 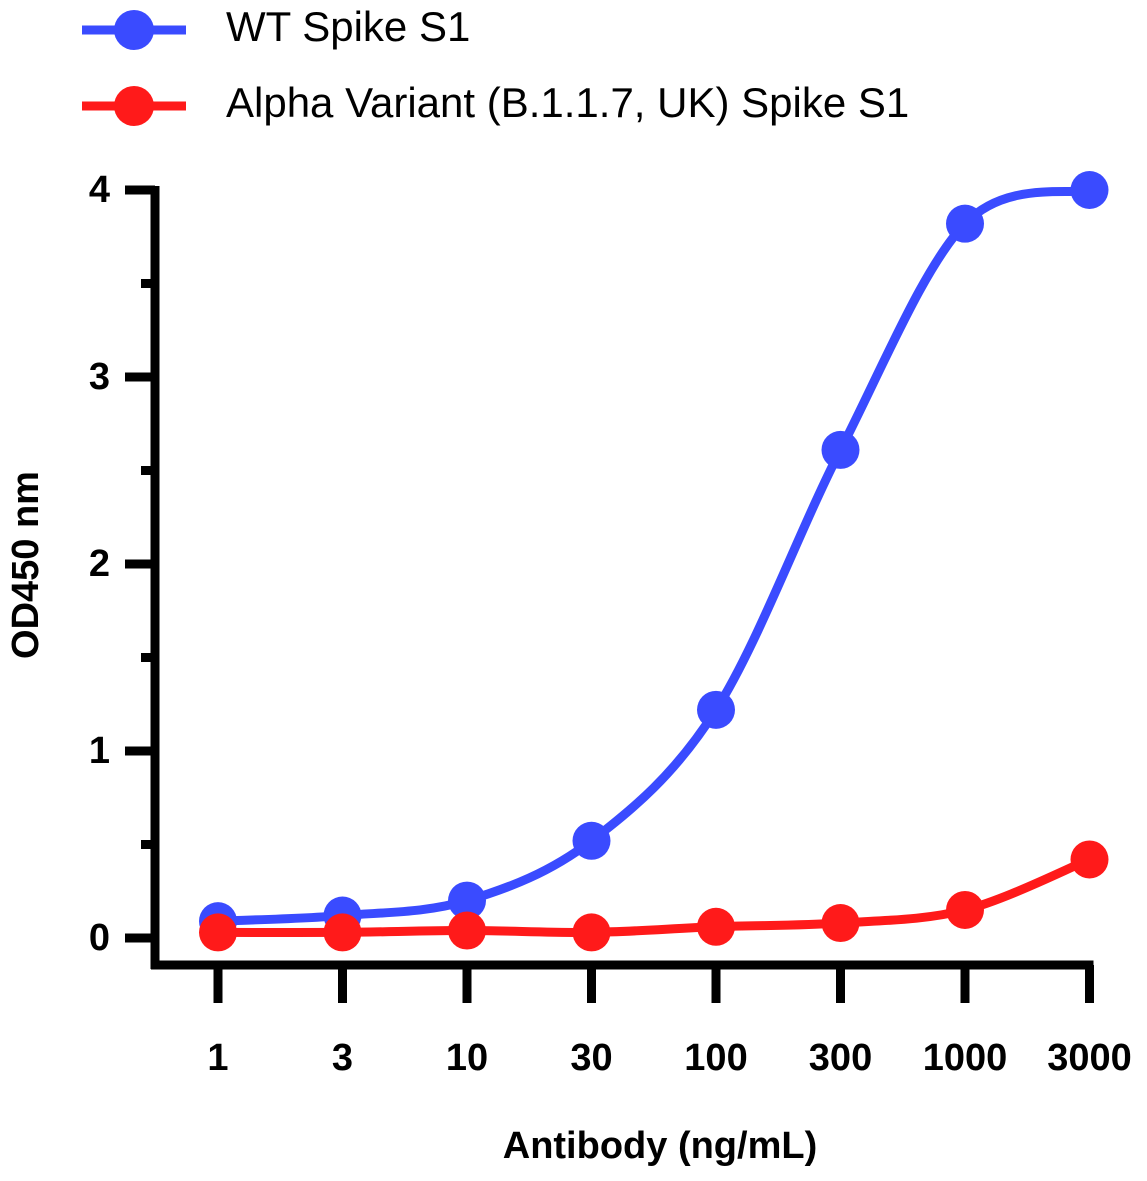 What do you see at coordinates (217, 1058) in the screenshot?
I see `x-tick-label: 1` at bounding box center [217, 1058].